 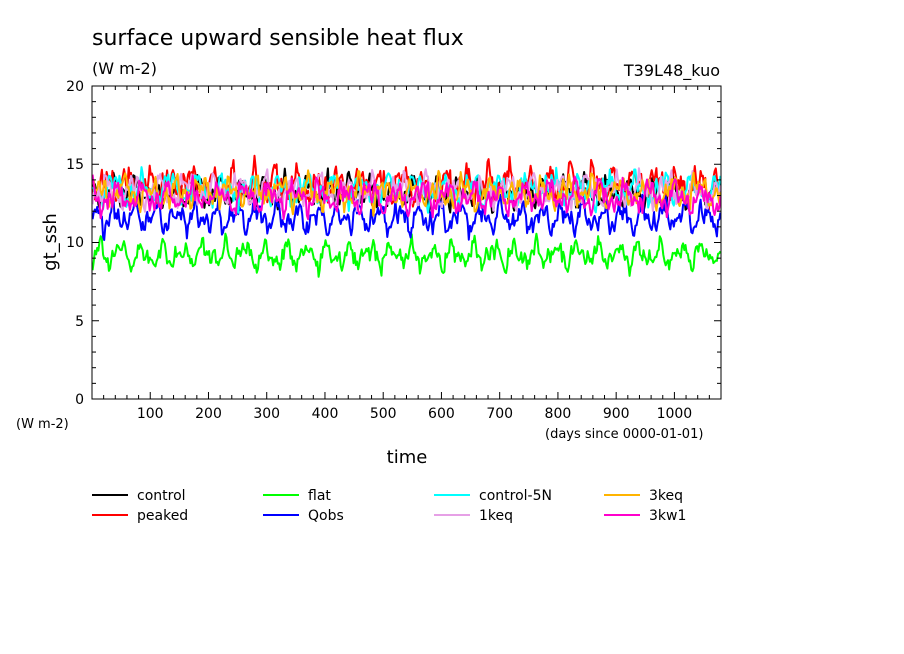 I want to click on legend-label-peaked: peaked, so click(x=162, y=516).